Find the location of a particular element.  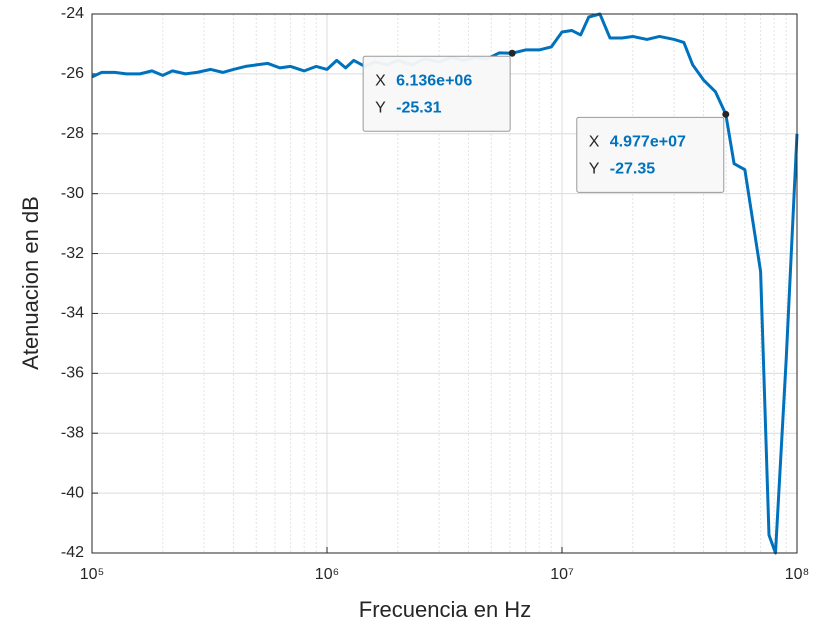

y-tick-label: -26 is located at coordinates (72, 73).